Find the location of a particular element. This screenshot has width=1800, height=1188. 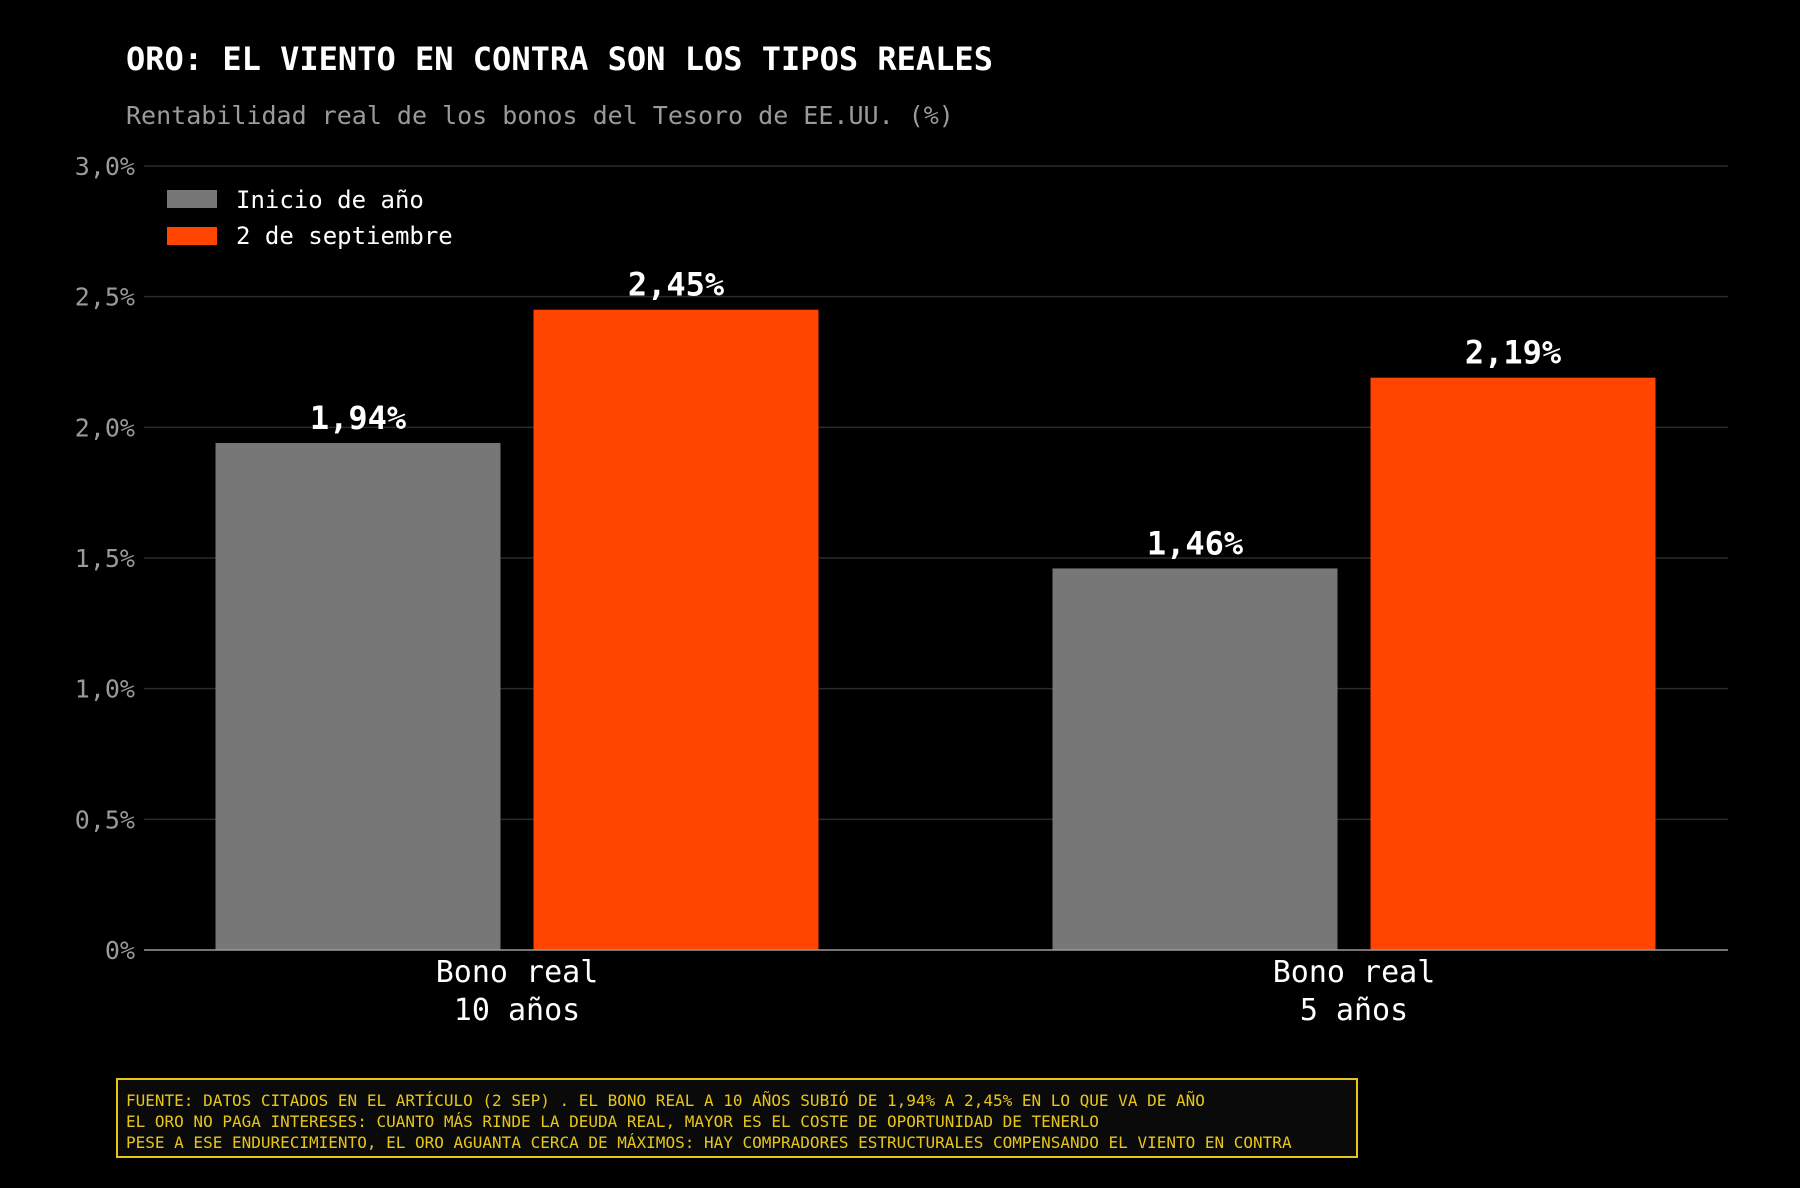

legend-swatch-septiembre is located at coordinates (192, 236).